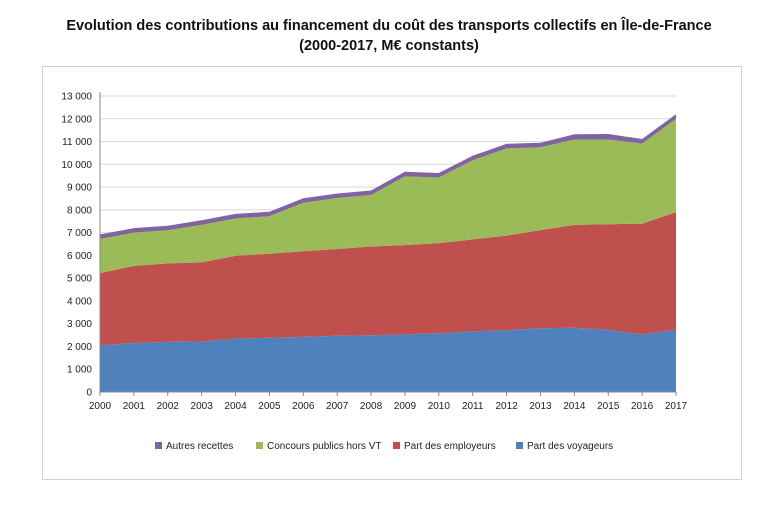 The width and height of the screenshot is (778, 507). Describe the element at coordinates (79, 279) in the screenshot. I see `y-tick-label: 5 000` at that location.